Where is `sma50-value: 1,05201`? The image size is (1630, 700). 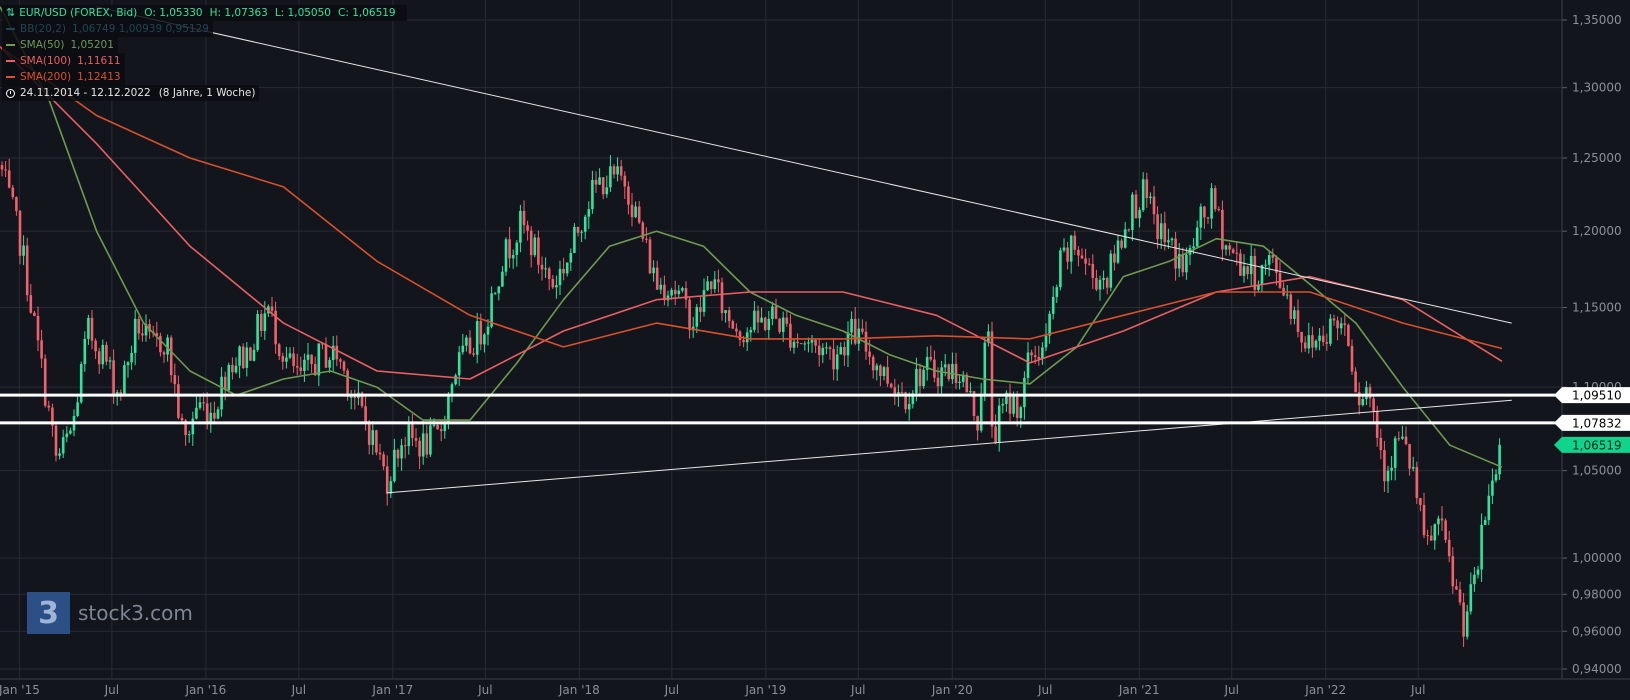
sma50-value: 1,05201 is located at coordinates (92, 45).